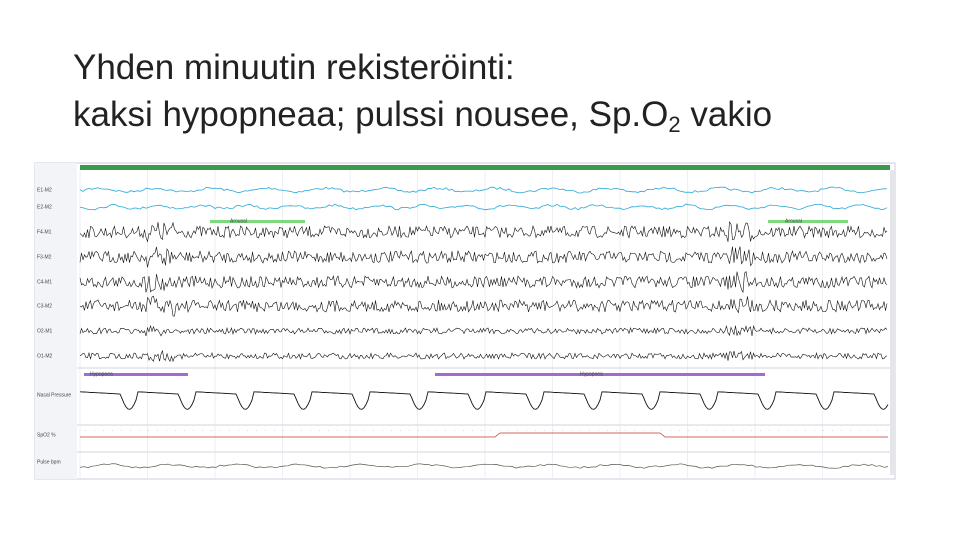  What do you see at coordinates (892, 322) in the screenshot?
I see `scrollbar` at bounding box center [892, 322].